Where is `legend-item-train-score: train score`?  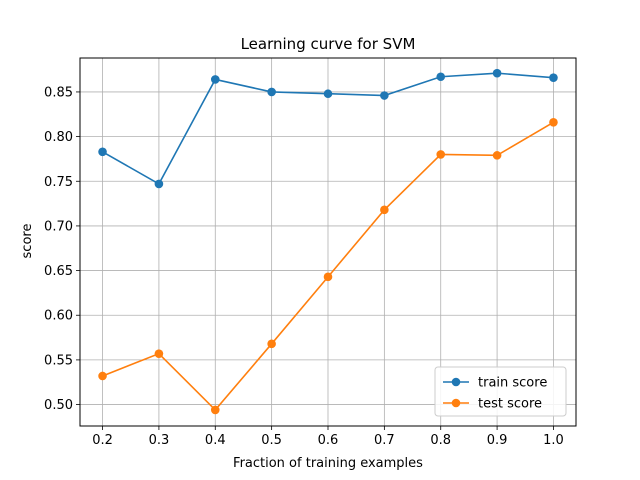
legend-item-train-score: train score is located at coordinates (495, 383).